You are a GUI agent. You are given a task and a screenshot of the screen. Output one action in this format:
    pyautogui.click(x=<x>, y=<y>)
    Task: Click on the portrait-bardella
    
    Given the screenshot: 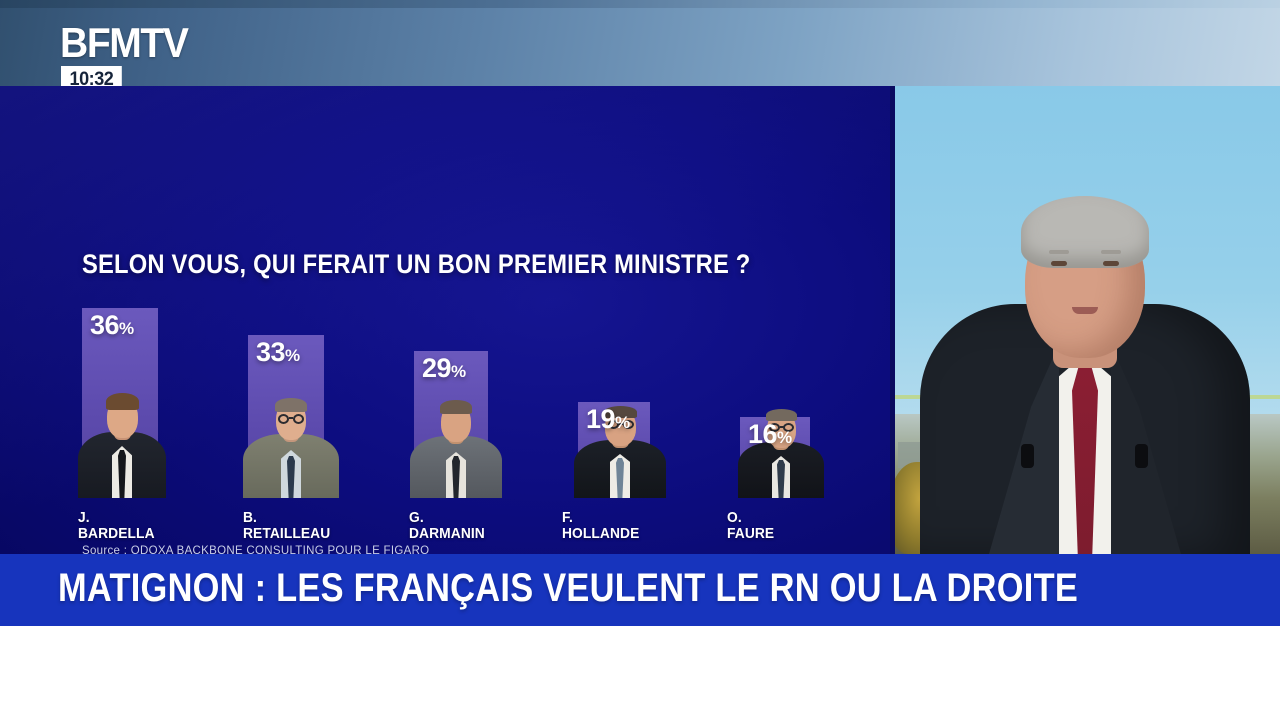 What is the action you would take?
    pyautogui.click(x=122, y=442)
    